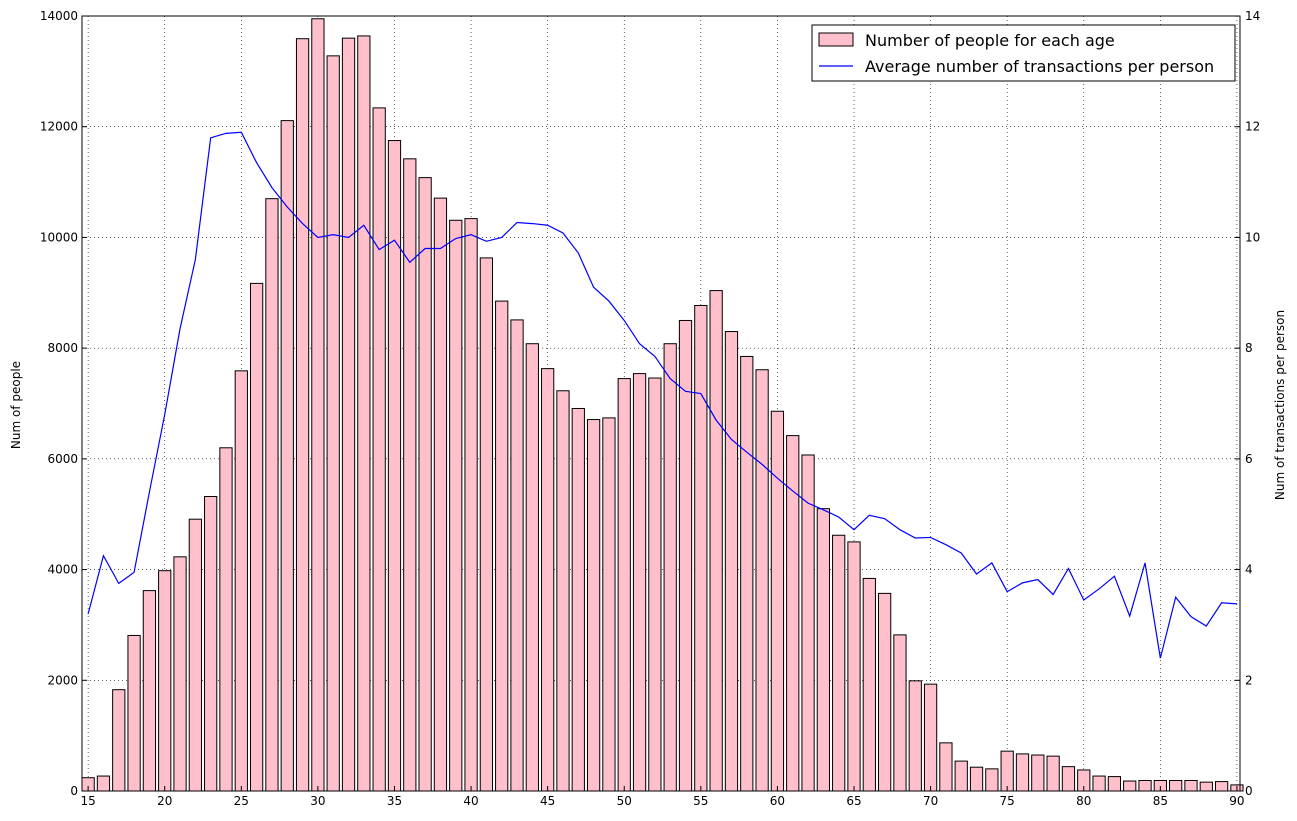  What do you see at coordinates (700, 801) in the screenshot?
I see `x-tick-label: 55` at bounding box center [700, 801].